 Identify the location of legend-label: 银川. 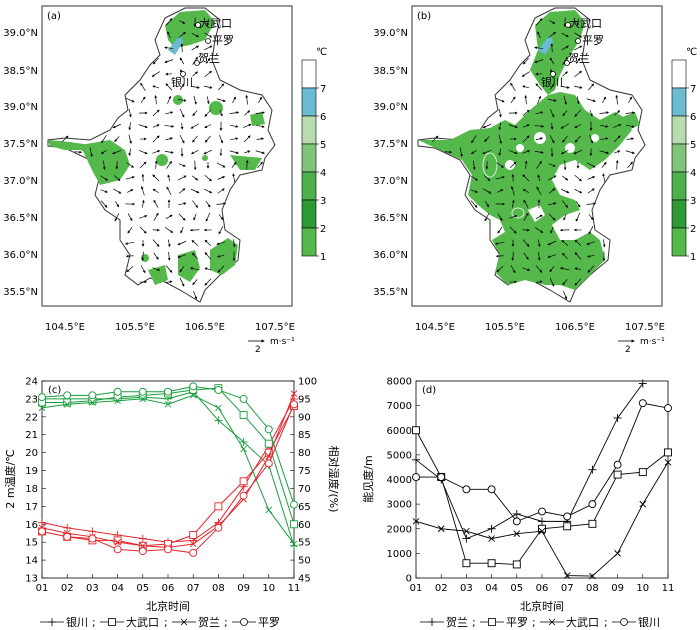
(649, 622).